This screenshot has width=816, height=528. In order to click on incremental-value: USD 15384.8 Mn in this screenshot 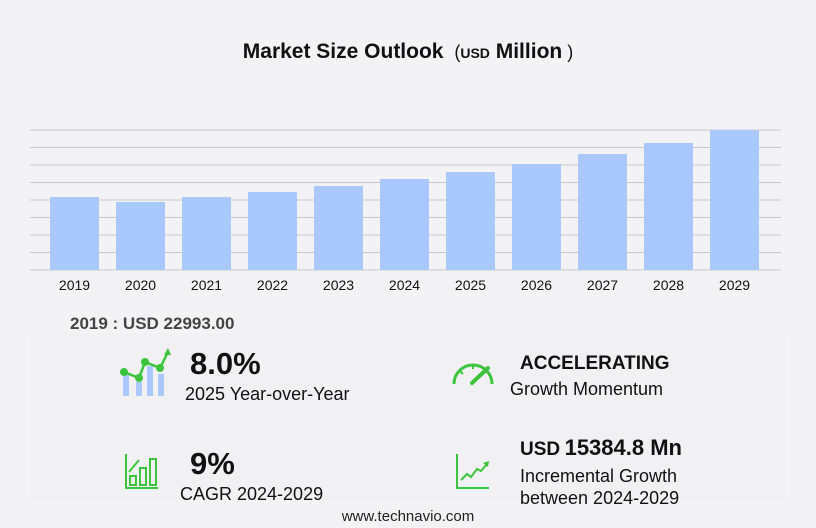, I will do `click(601, 448)`.